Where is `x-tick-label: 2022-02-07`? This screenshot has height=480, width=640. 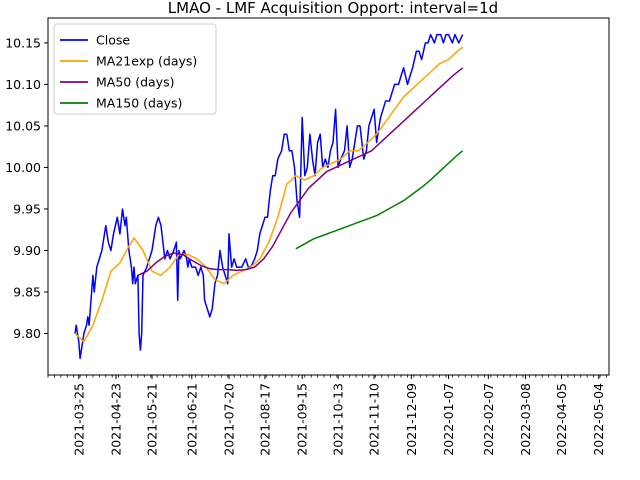 x-tick-label: 2022-02-07 is located at coordinates (488, 419).